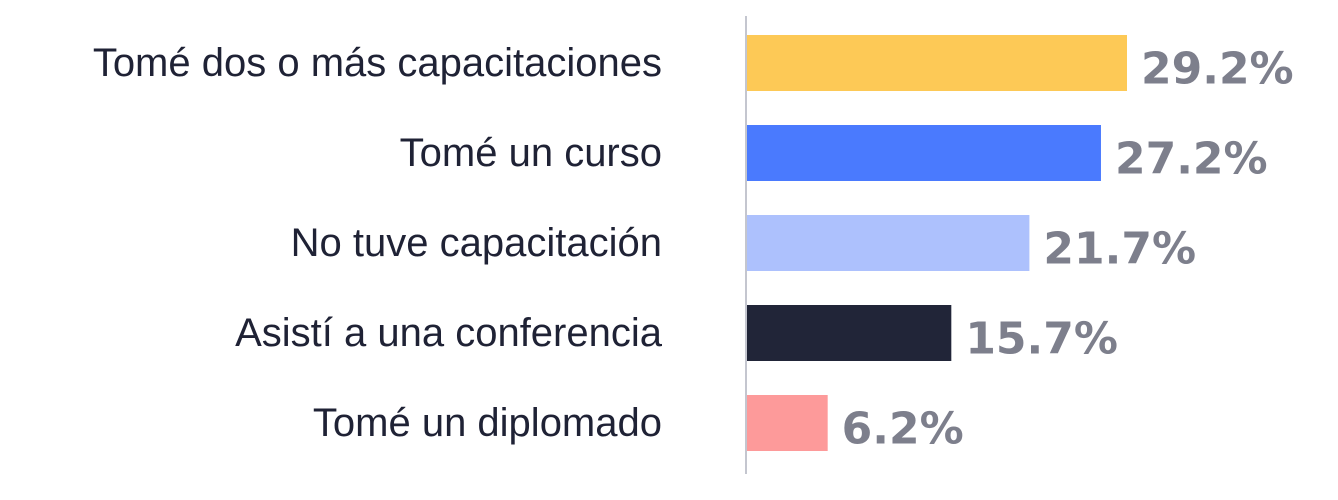  What do you see at coordinates (903, 429) in the screenshot?
I see `value-label-5: 6.2%` at bounding box center [903, 429].